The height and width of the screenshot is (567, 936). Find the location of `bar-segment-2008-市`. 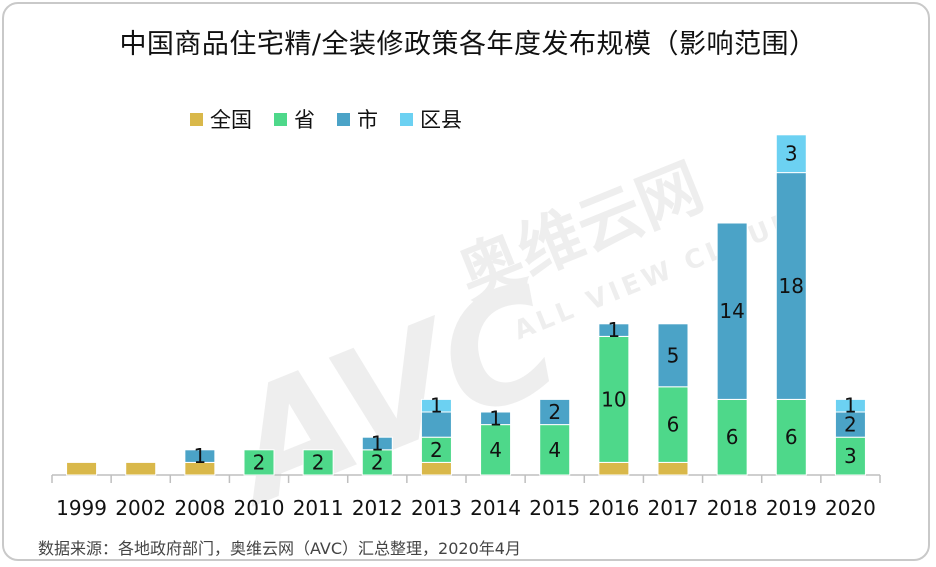

bar-segment-2008-市 is located at coordinates (200, 456).